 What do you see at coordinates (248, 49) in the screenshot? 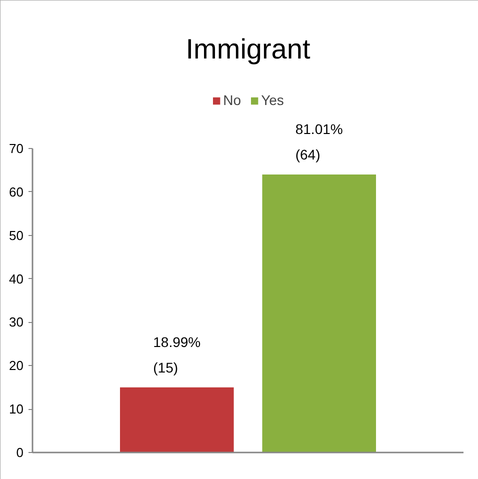
I see `chart-title: Immigrant` at bounding box center [248, 49].